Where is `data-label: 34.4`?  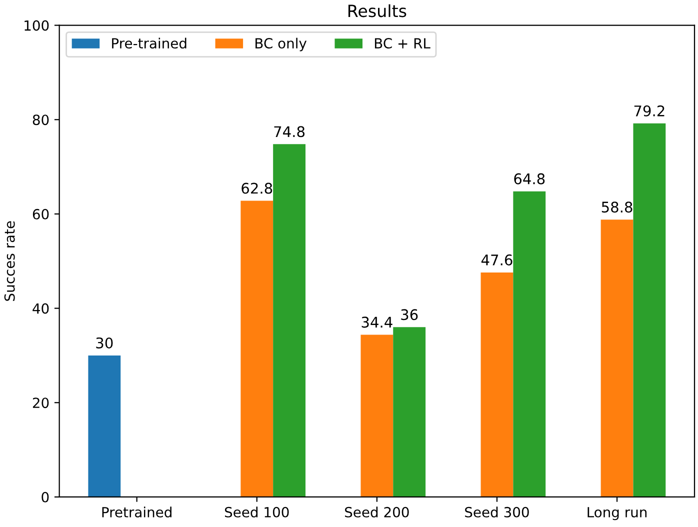 data-label: 34.4 is located at coordinates (377, 322).